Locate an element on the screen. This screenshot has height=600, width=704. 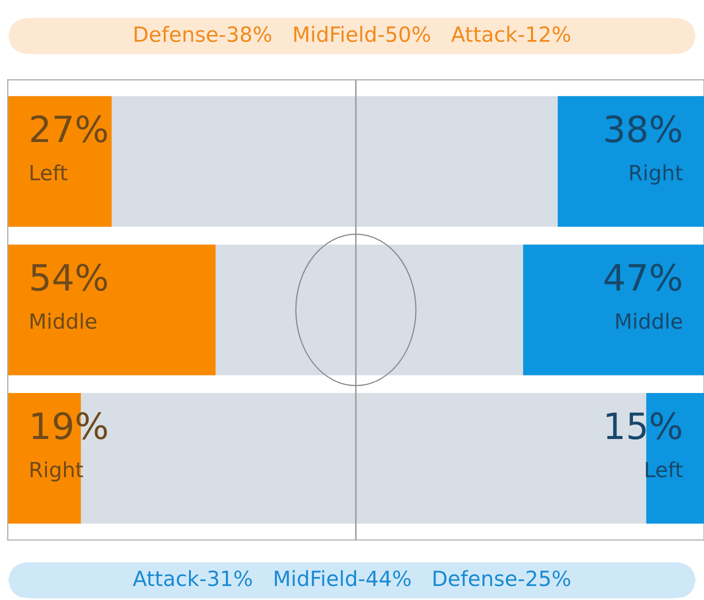
data-label: 54% is located at coordinates (69, 278).